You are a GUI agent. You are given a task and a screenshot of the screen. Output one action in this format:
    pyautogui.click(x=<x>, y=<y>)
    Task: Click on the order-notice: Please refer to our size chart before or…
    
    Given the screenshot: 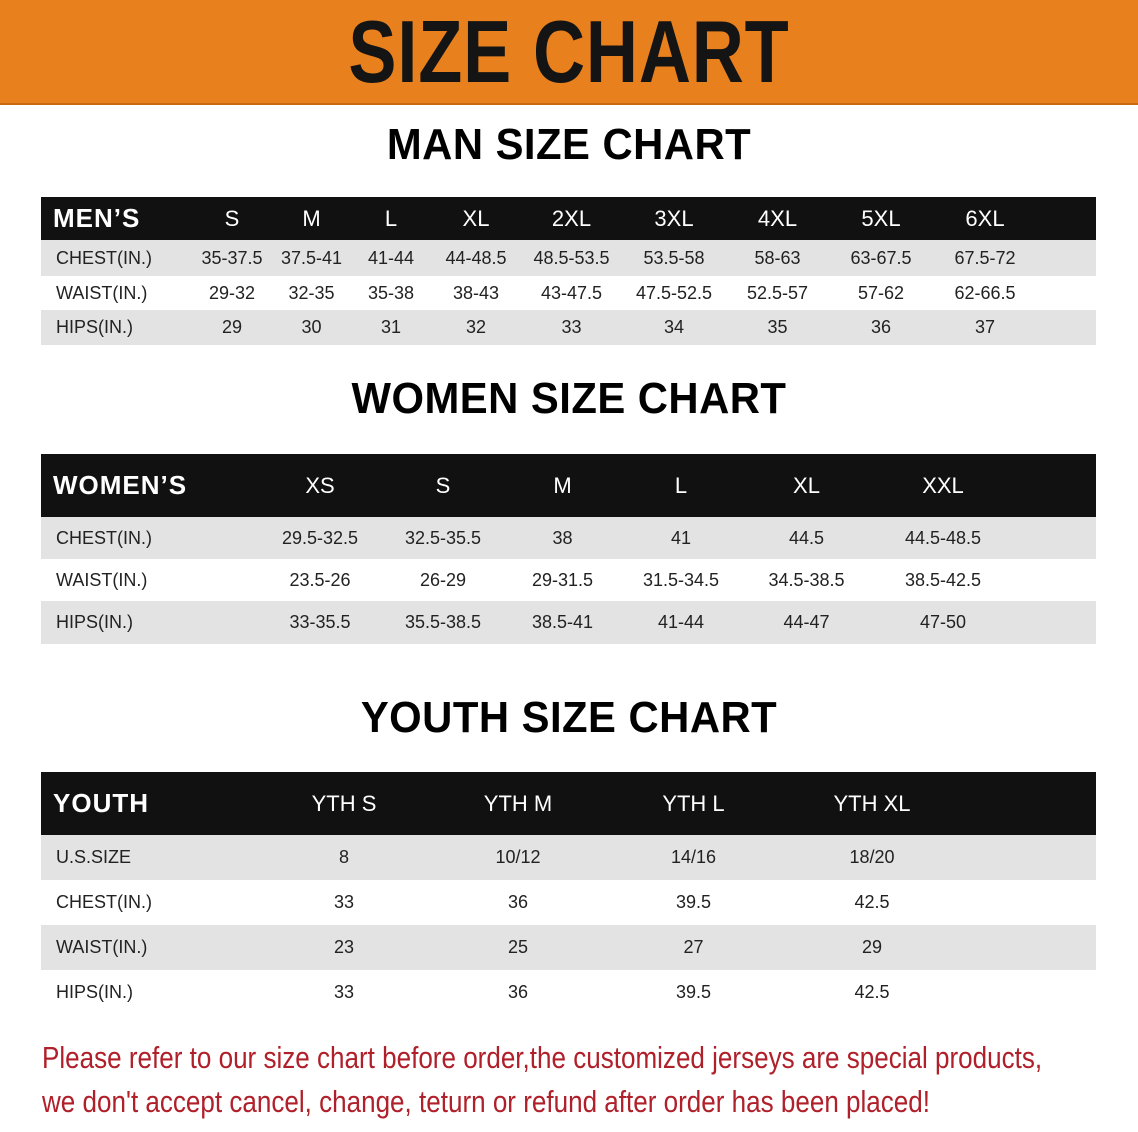 What is the action you would take?
    pyautogui.click(x=584, y=1080)
    